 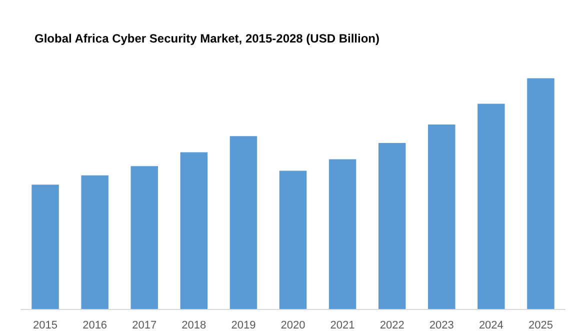 I want to click on x-tick-label: 2021, so click(x=342, y=325).